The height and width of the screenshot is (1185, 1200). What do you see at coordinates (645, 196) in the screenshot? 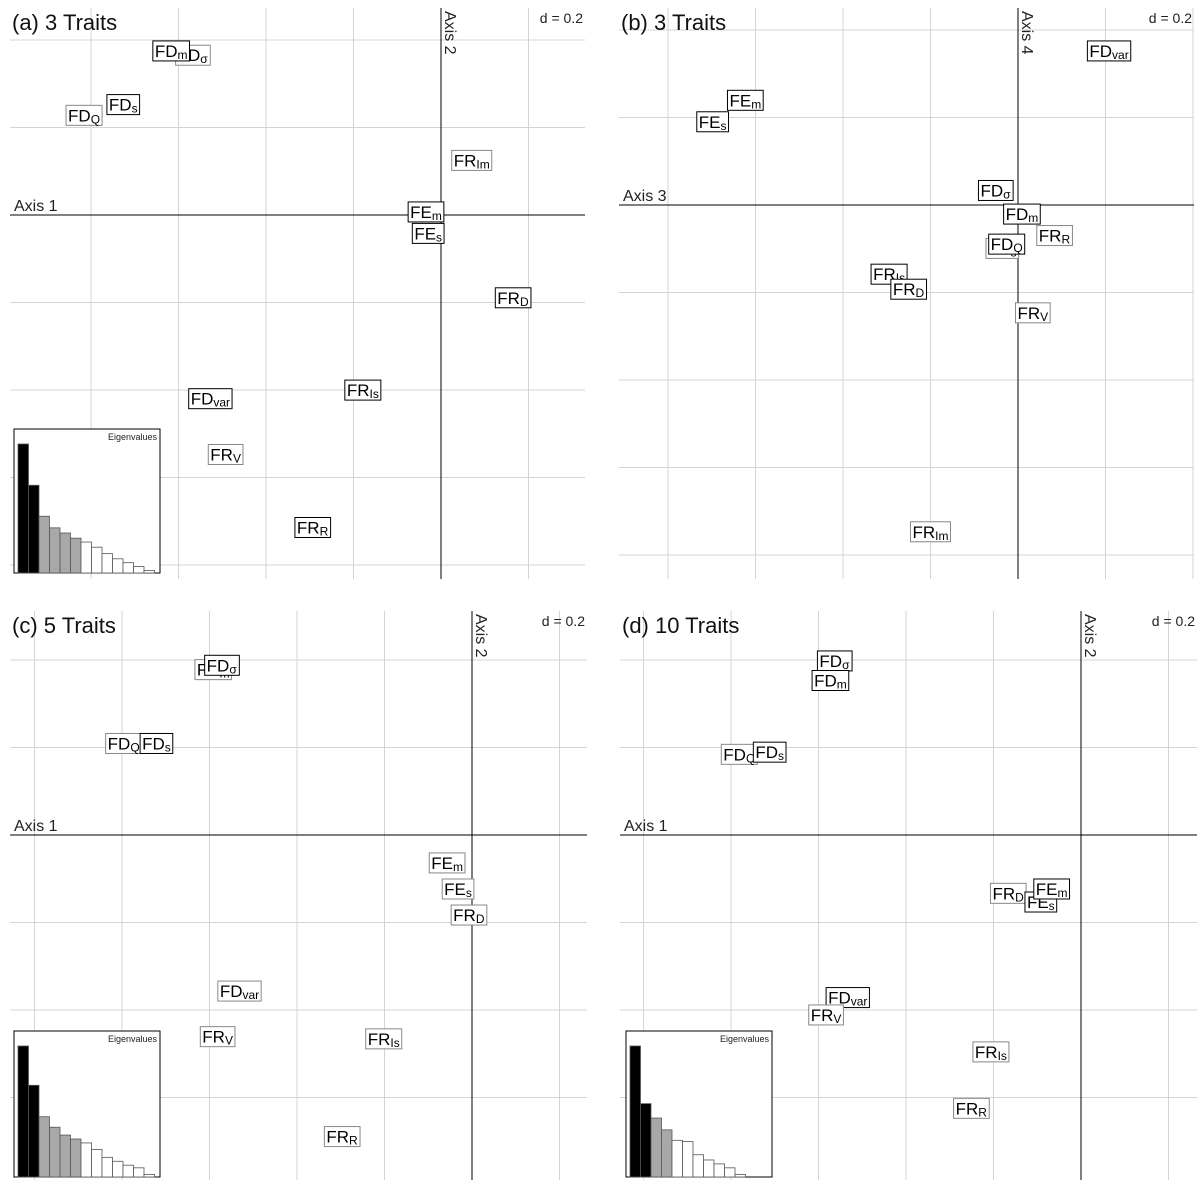
I see `x-axis-label: Axis 3` at bounding box center [645, 196].